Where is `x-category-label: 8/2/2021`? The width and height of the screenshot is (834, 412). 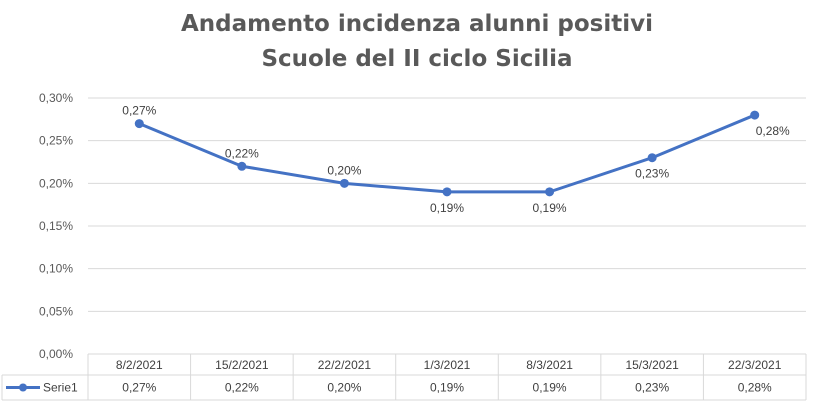
x-category-label: 8/2/2021 is located at coordinates (139, 365).